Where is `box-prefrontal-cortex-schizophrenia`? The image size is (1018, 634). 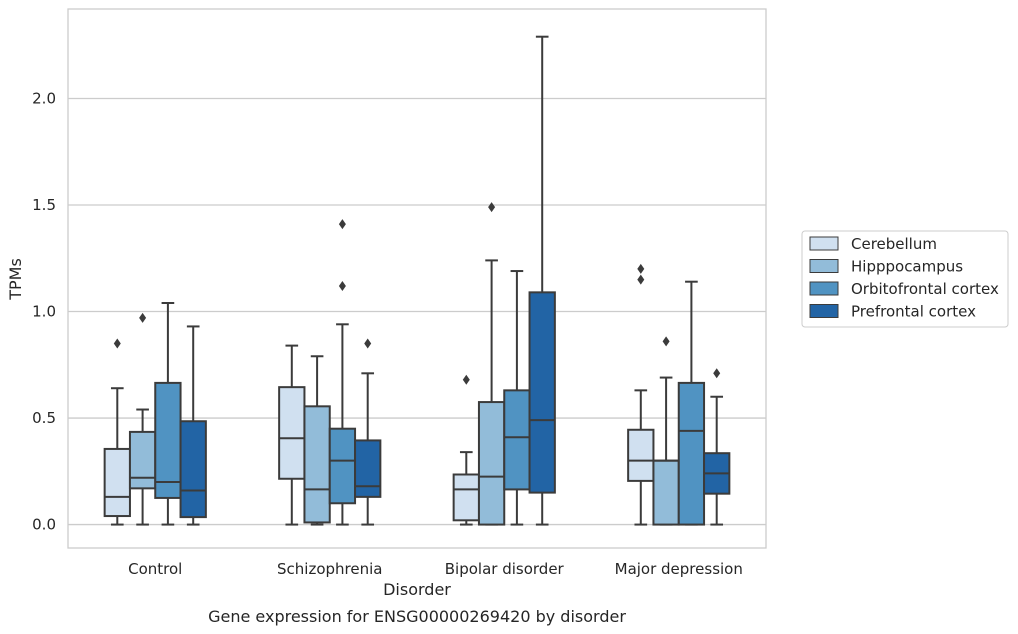 box-prefrontal-cortex-schizophrenia is located at coordinates (368, 432).